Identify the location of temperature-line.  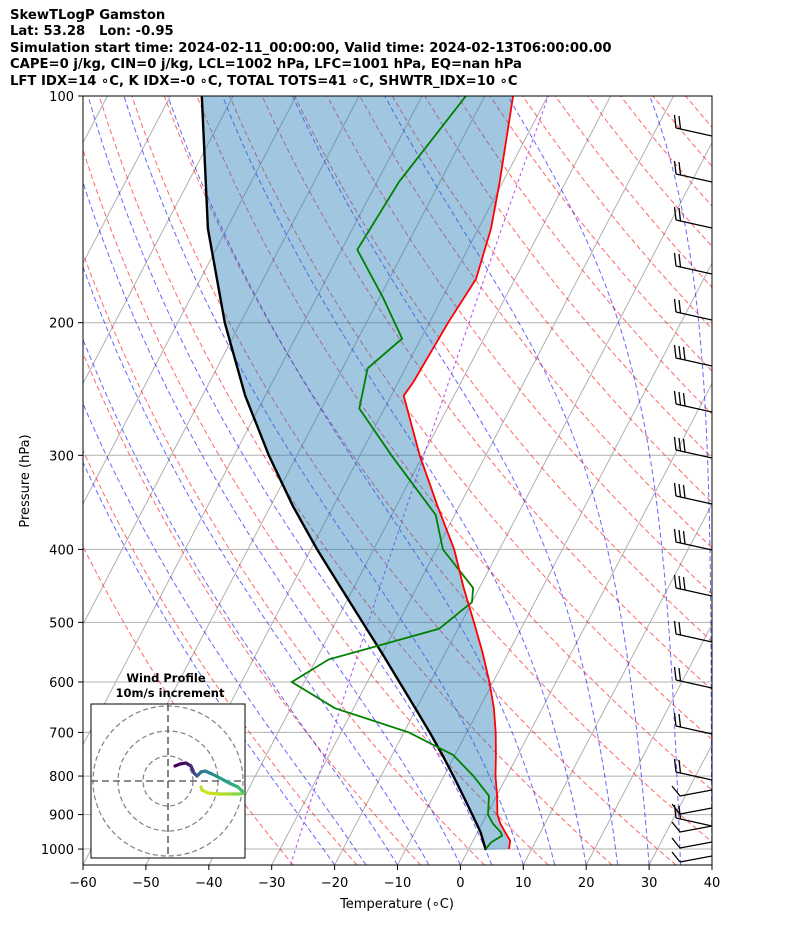
(458, 473).